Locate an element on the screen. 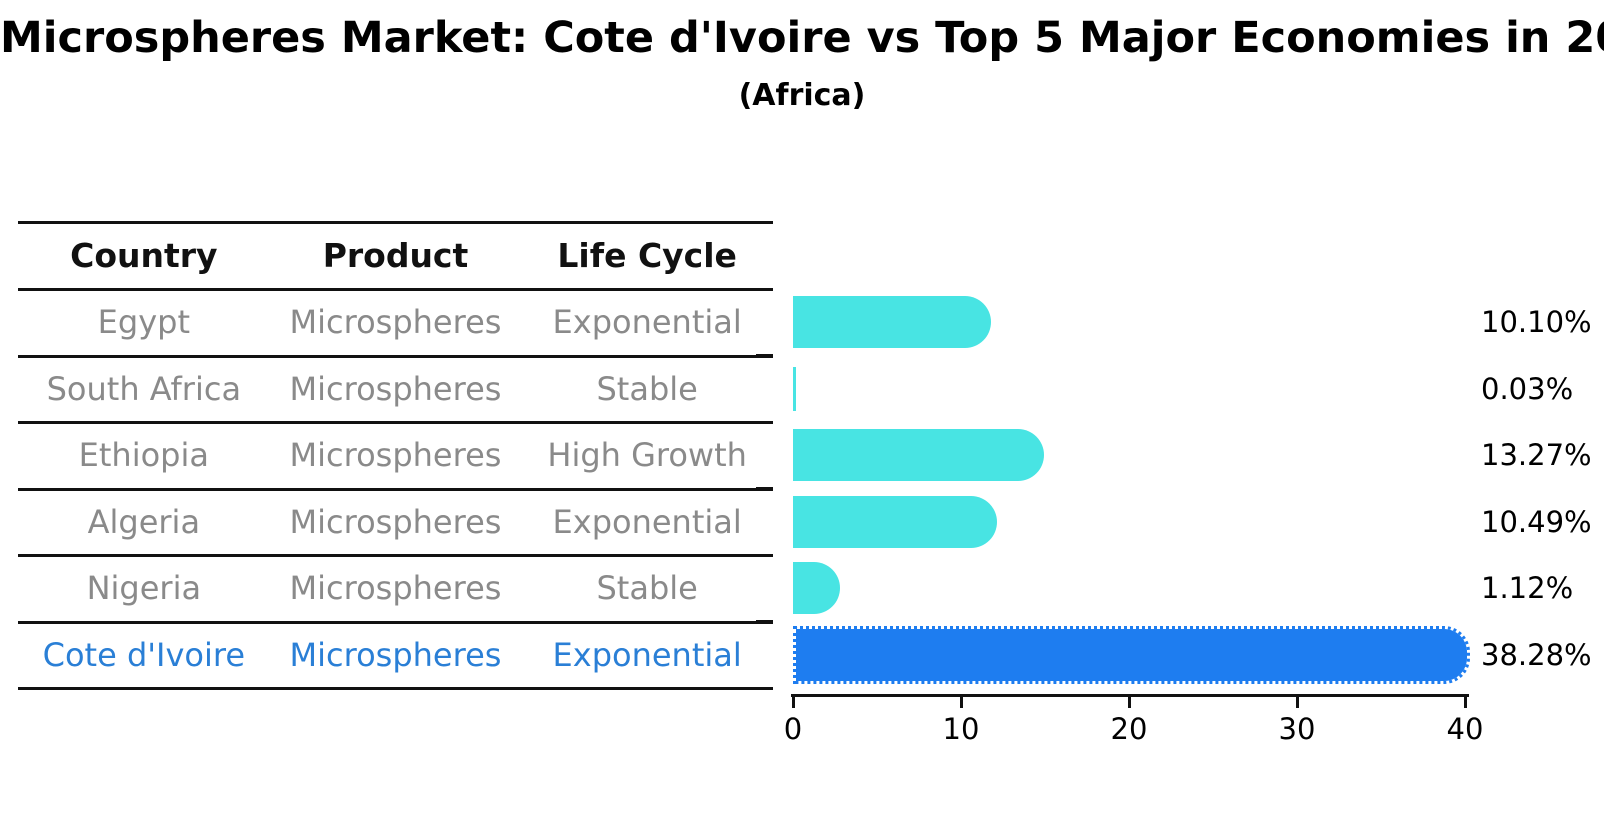  table-cell-country: Cote d'Ivoire is located at coordinates (144, 654).